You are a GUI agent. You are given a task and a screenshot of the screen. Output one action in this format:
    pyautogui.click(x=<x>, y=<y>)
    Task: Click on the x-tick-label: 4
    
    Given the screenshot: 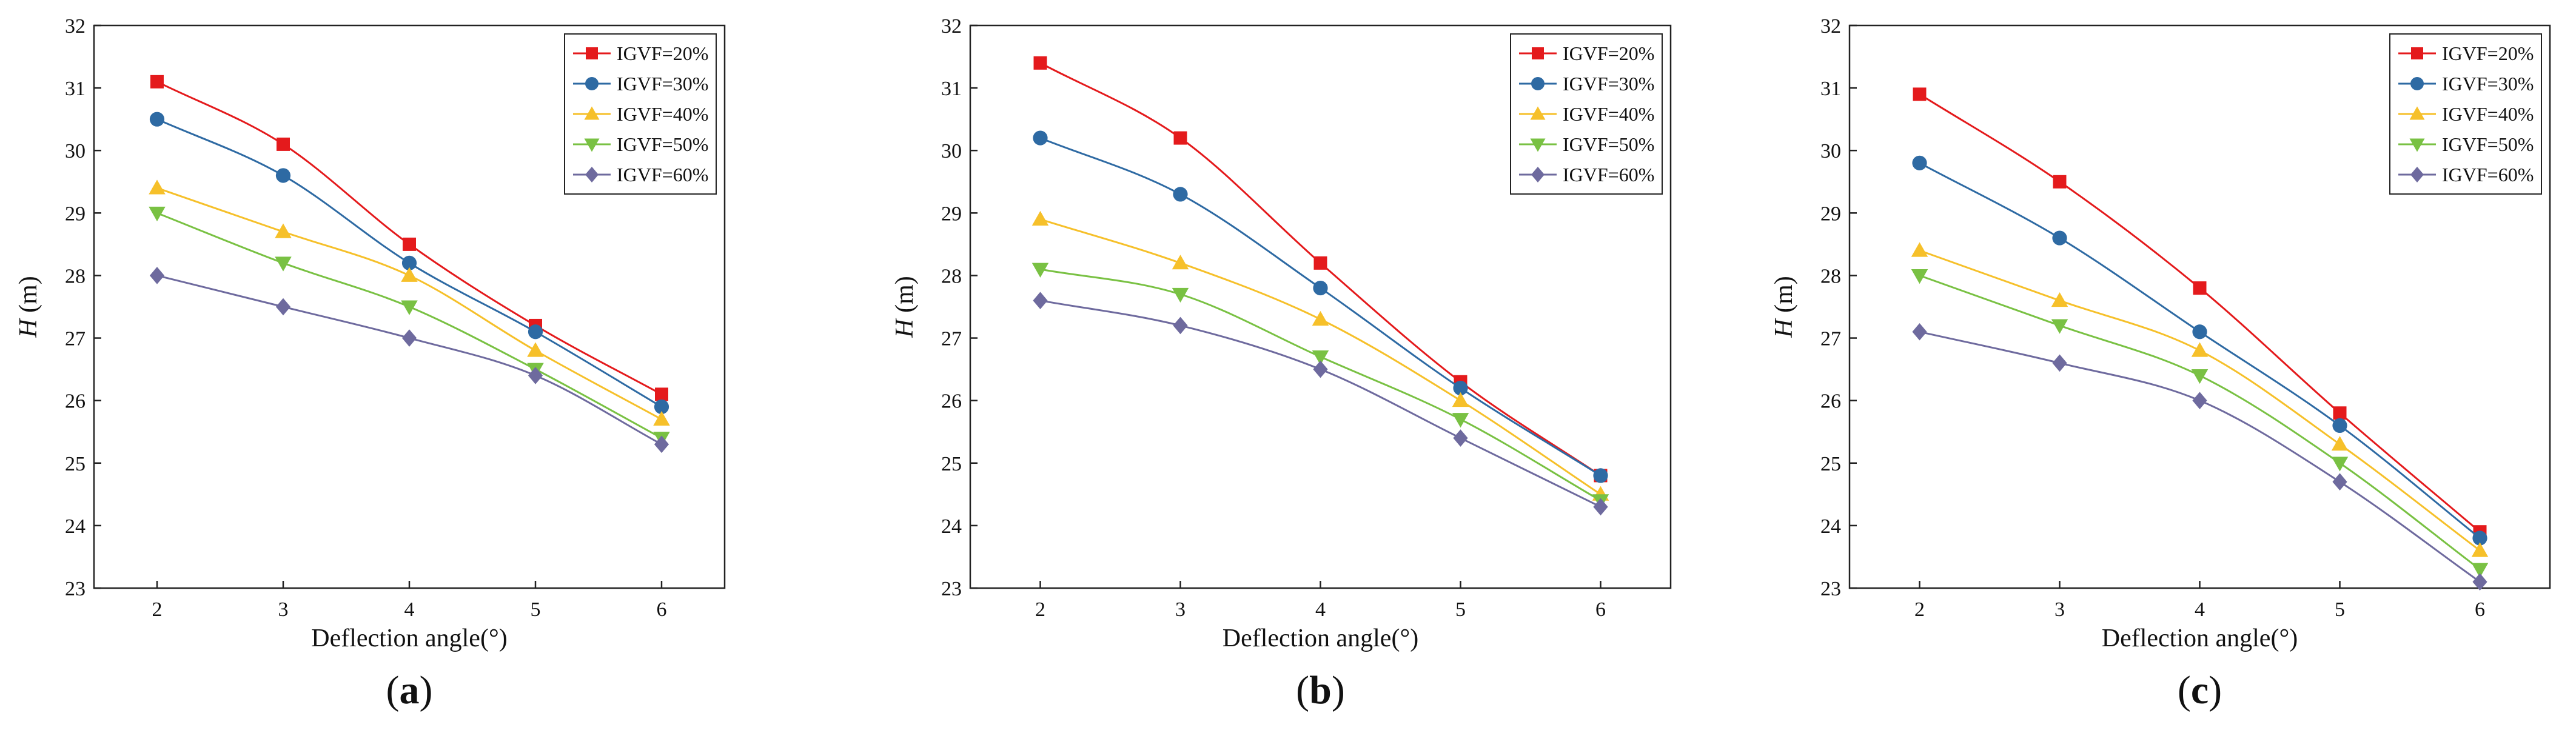 What is the action you would take?
    pyautogui.click(x=1320, y=609)
    